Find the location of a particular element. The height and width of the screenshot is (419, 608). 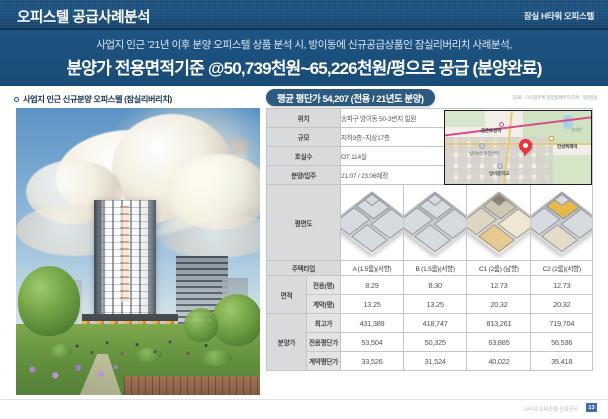

table-row: 면적 전용(평) 8.29 8.30 12.73 12.73 is located at coordinates (429, 294).